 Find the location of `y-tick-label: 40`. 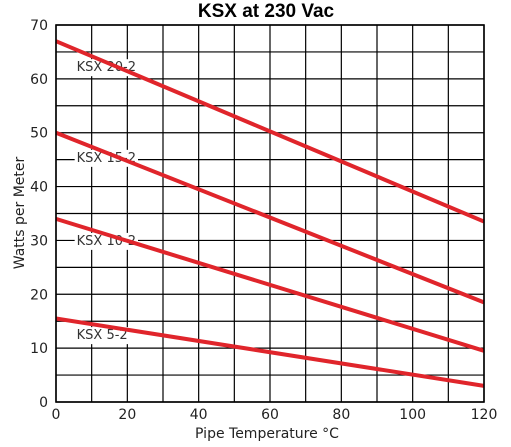

y-tick-label: 40 is located at coordinates (39, 188).